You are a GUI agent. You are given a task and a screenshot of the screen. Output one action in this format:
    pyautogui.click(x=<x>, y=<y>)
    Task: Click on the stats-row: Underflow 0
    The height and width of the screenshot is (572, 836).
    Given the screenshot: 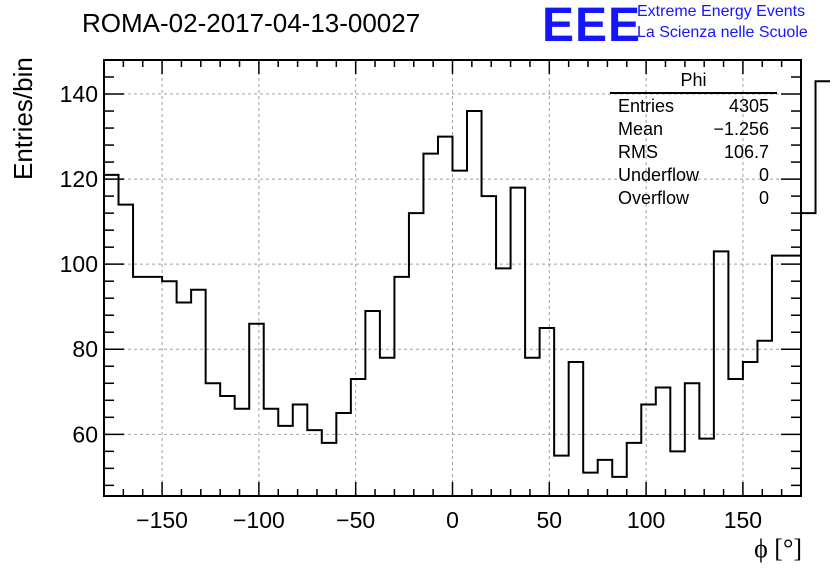 What is the action you would take?
    pyautogui.click(x=693, y=175)
    